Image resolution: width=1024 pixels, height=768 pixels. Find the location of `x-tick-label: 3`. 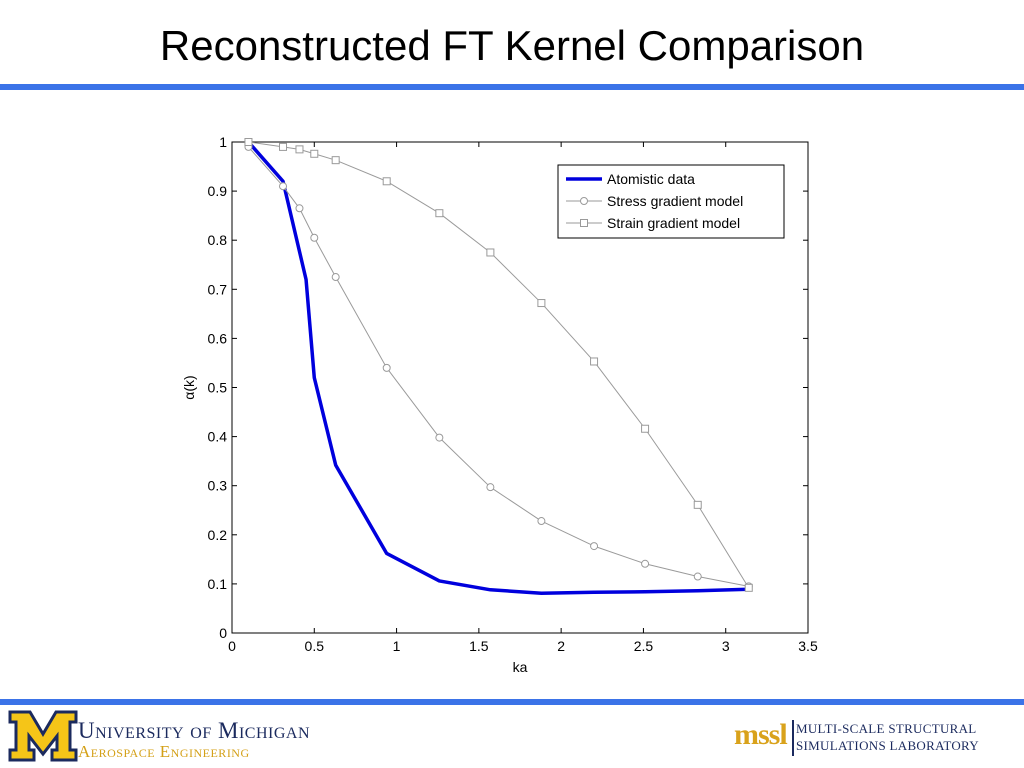

x-tick-label: 3 is located at coordinates (726, 646).